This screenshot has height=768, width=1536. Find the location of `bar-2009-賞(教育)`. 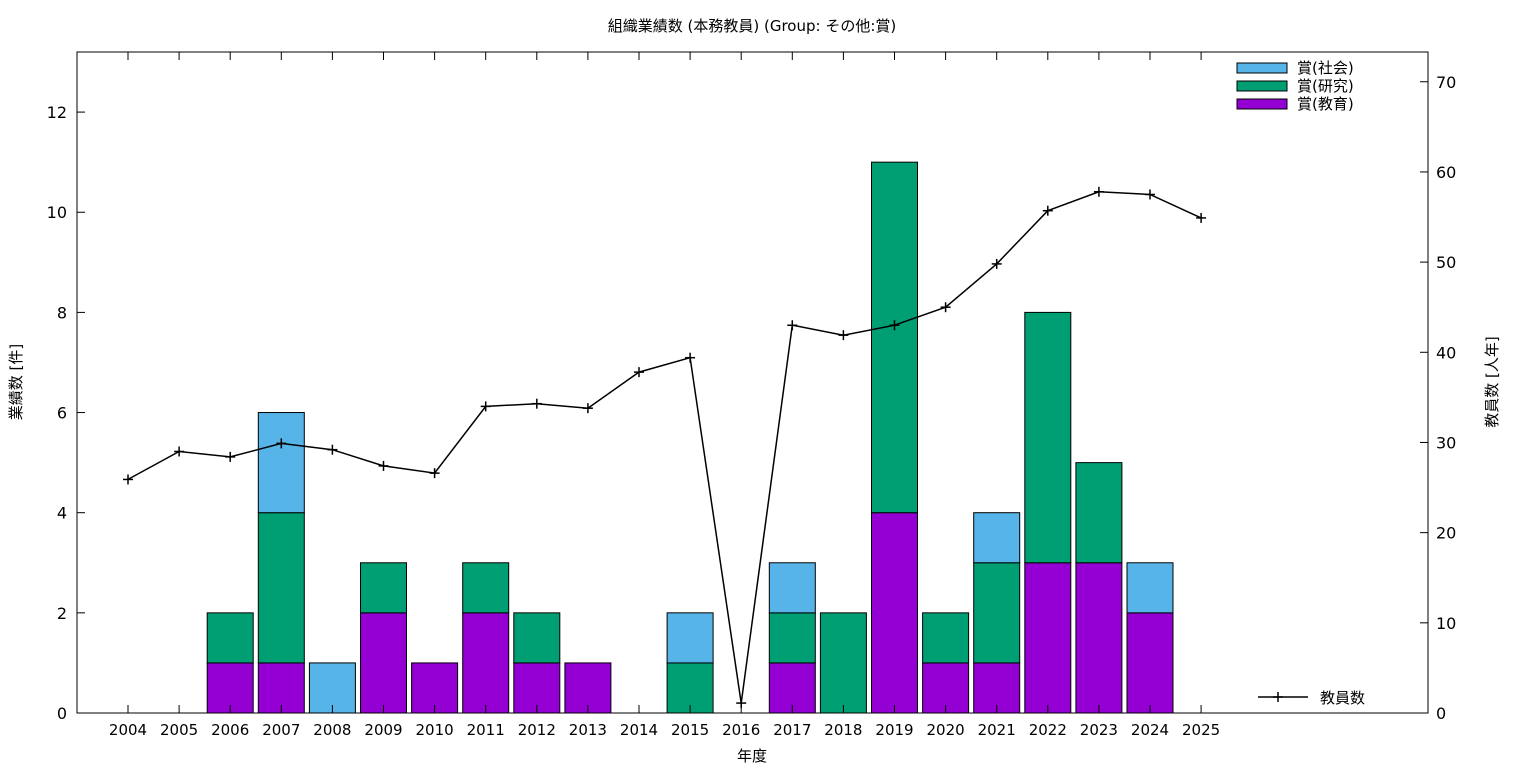

bar-2009-賞(教育) is located at coordinates (383, 663).